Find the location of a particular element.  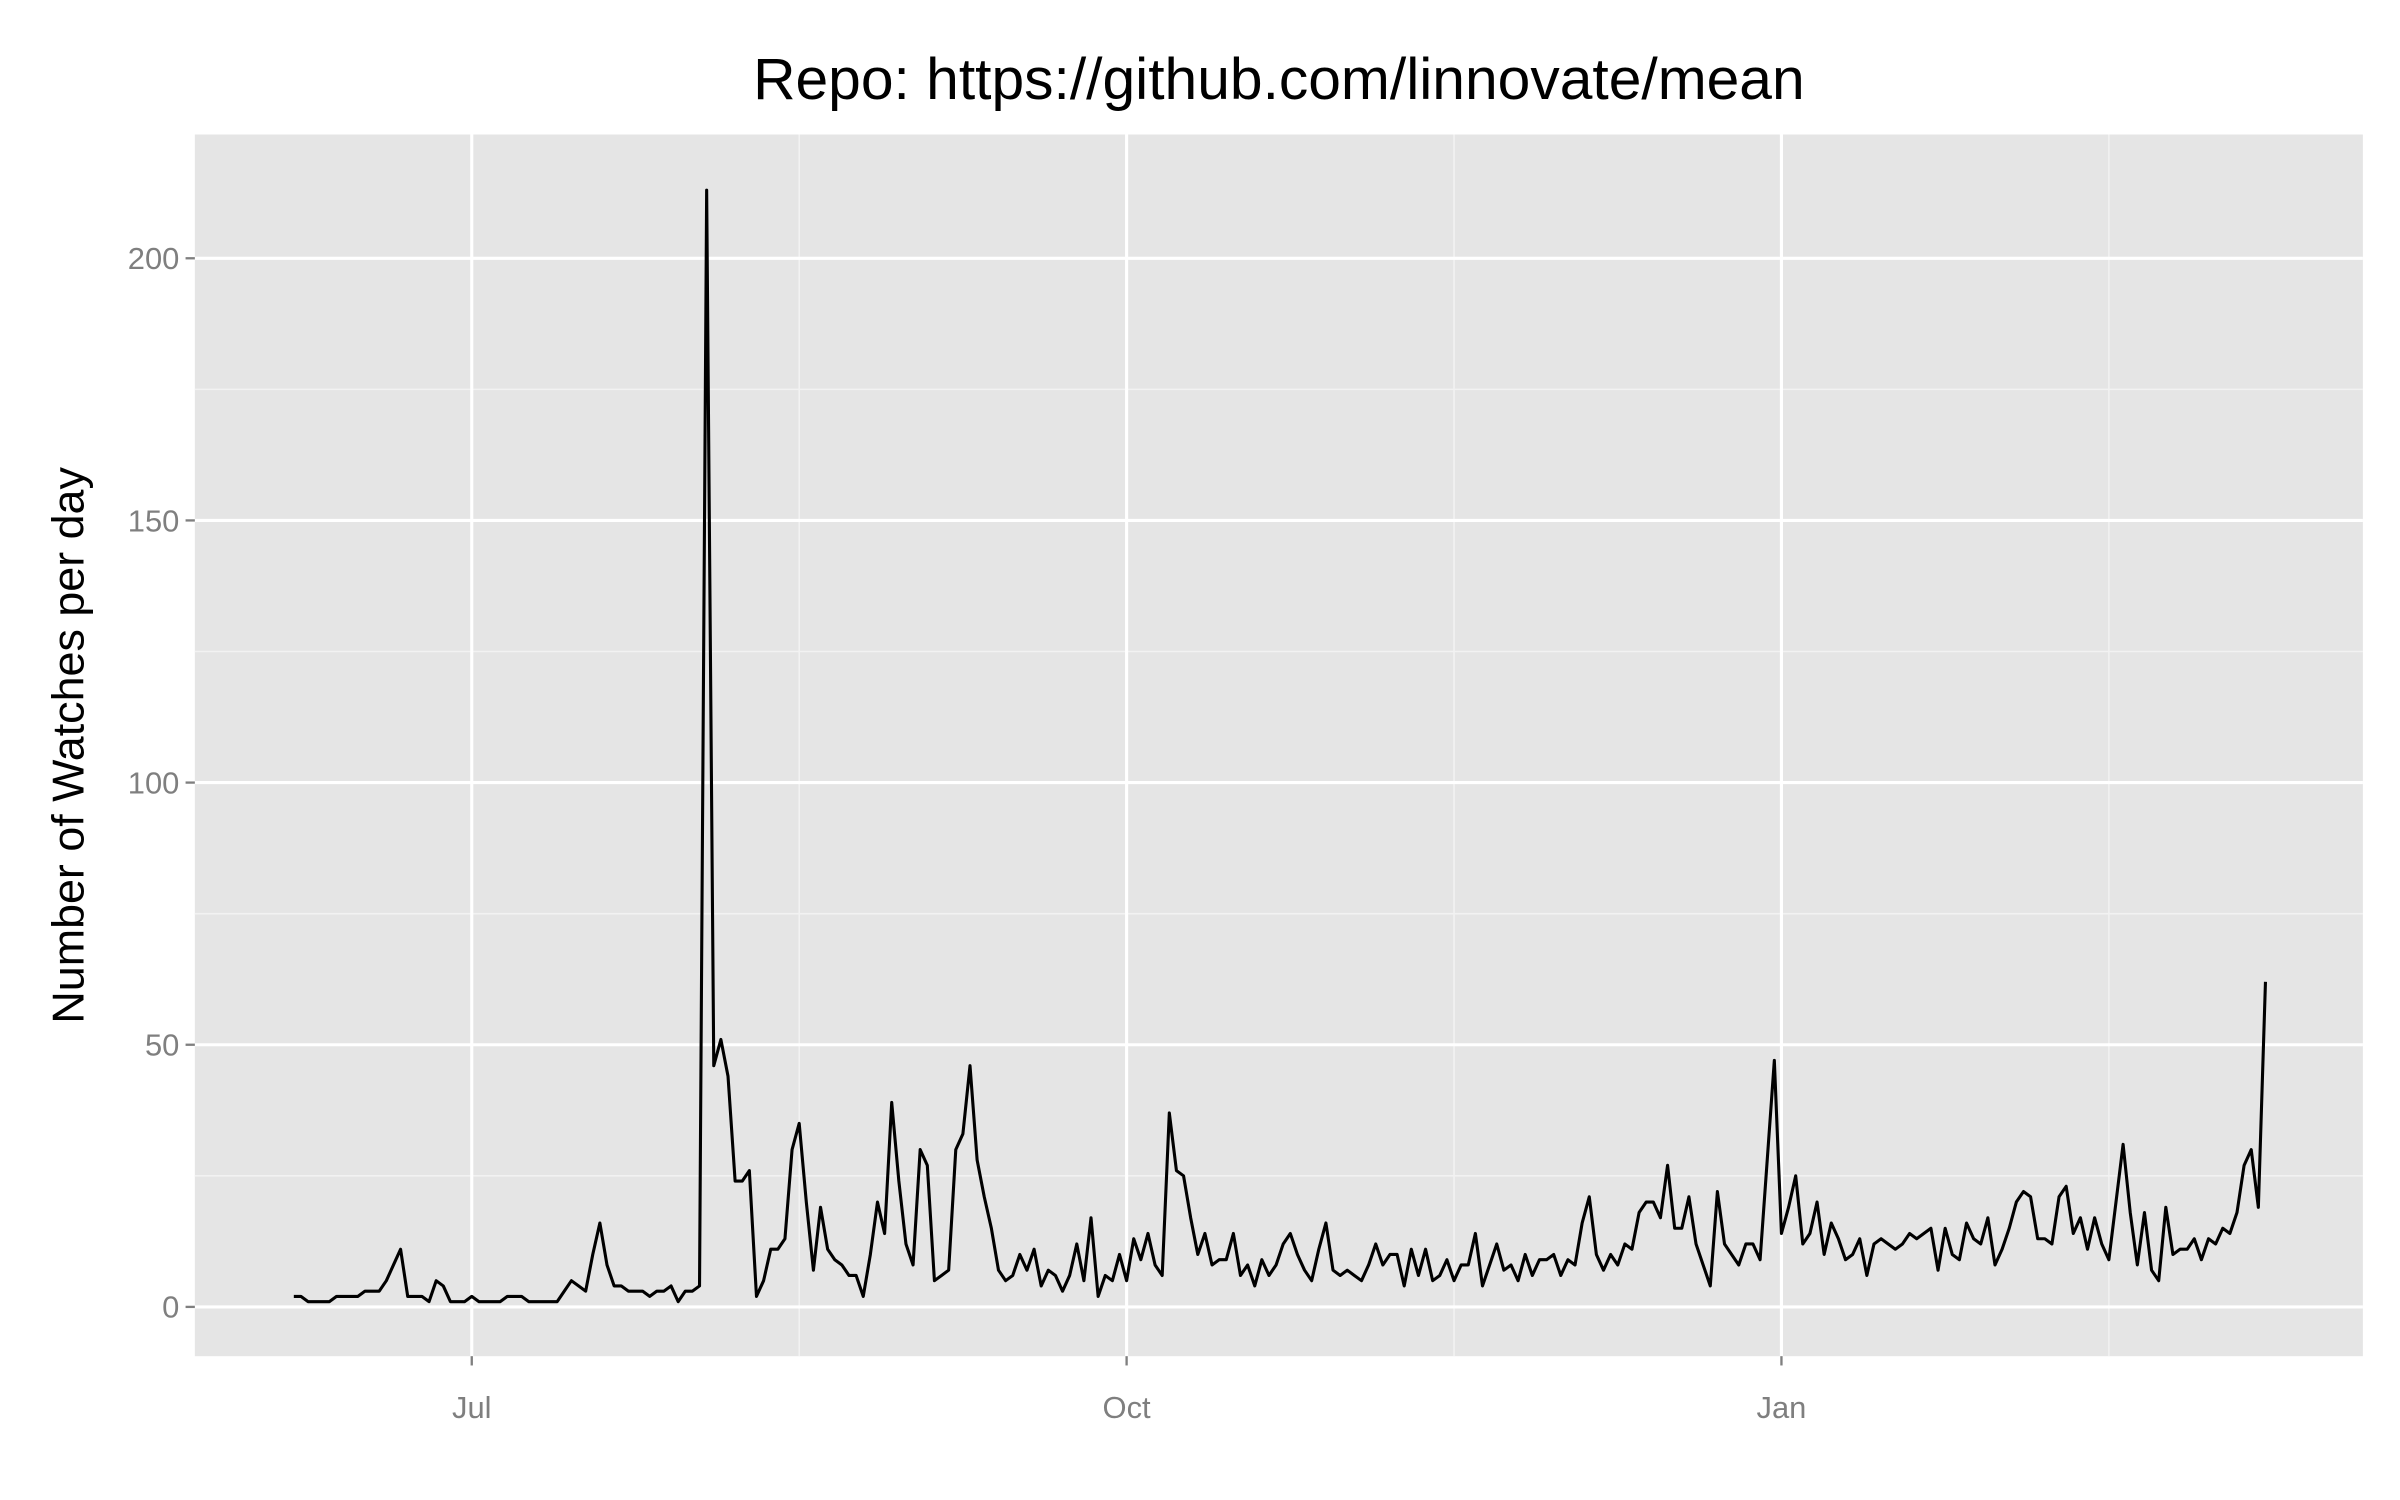

x-tick-label: Oct is located at coordinates (1127, 1407).